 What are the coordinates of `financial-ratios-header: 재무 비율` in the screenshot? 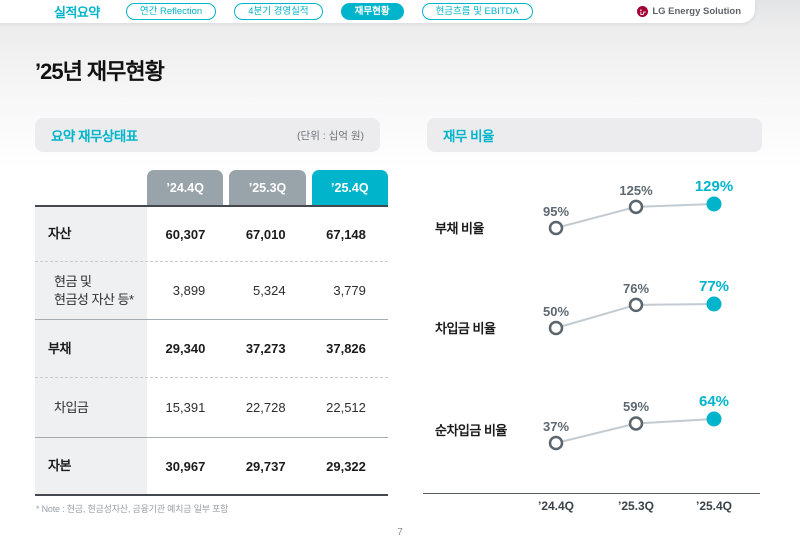 It's located at (594, 135).